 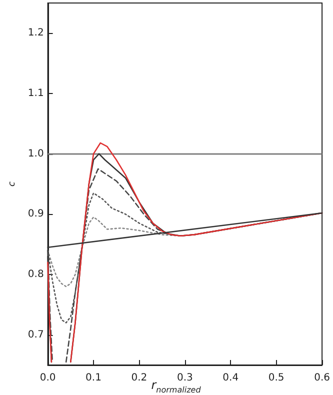 I want to click on y-tick-label: 0.8, so click(x=36, y=274).